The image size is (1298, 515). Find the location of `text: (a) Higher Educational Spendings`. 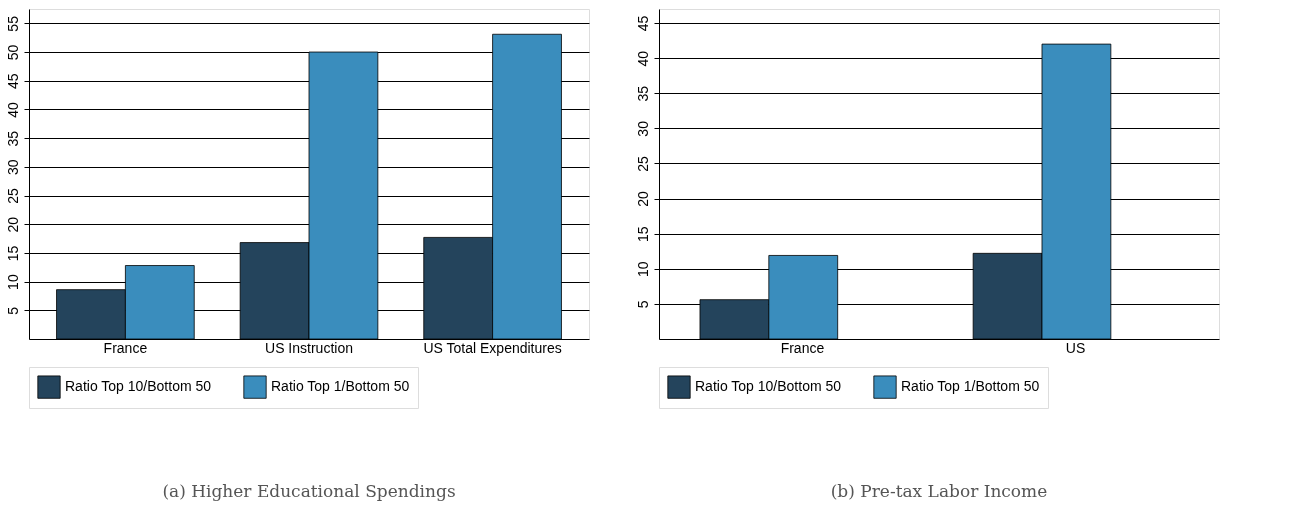

text: (a) Higher Educational Spendings is located at coordinates (309, 490).